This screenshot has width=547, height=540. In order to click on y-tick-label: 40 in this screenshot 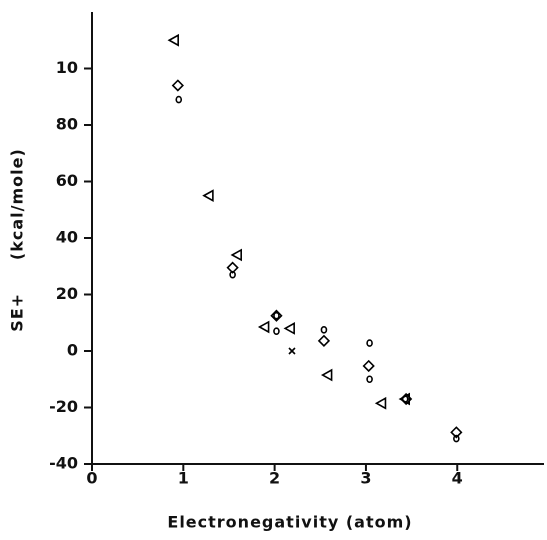, I will do `click(67, 237)`.